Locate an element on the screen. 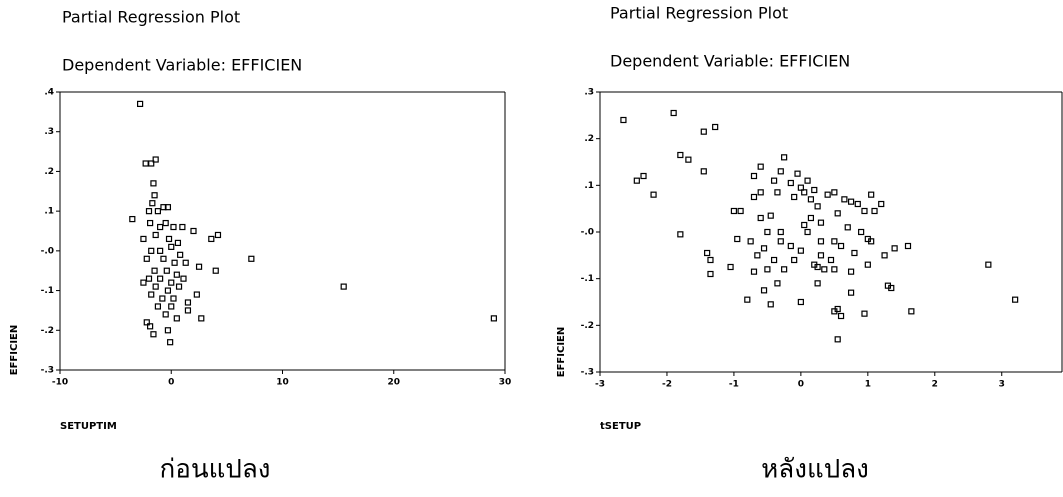  x-axis-label: tSETUP is located at coordinates (620, 426).